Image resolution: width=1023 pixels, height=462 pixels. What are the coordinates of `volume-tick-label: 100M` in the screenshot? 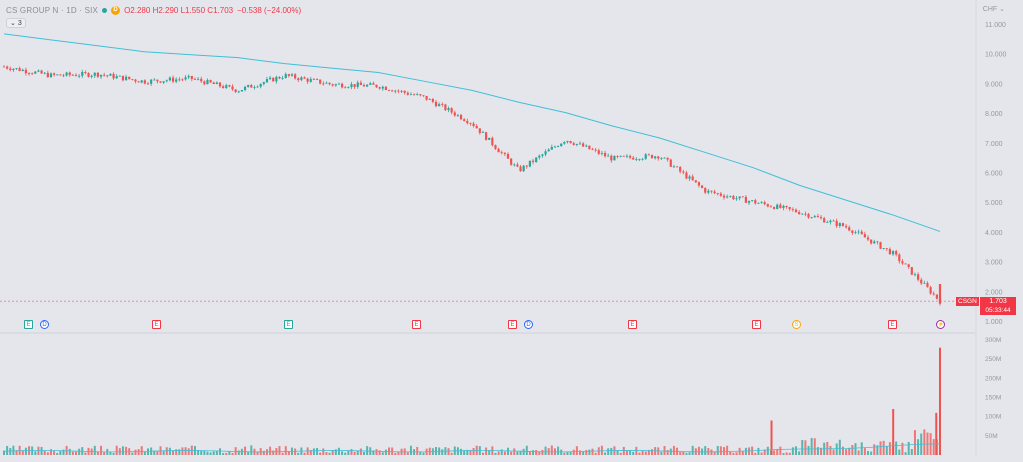 It's located at (993, 417).